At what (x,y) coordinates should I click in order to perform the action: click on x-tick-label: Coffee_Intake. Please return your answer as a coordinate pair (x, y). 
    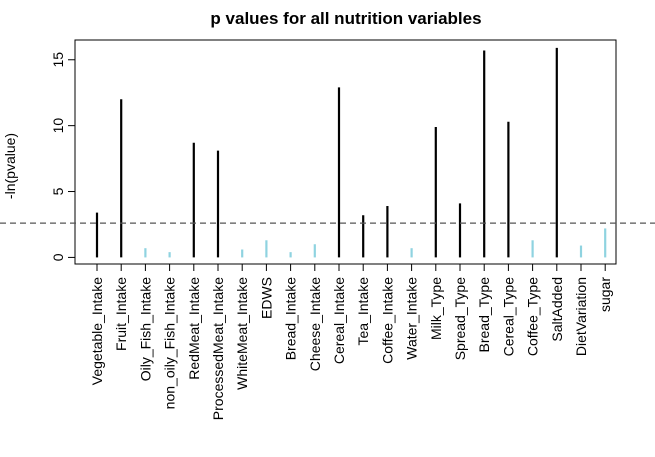
    Looking at the image, I should click on (387, 320).